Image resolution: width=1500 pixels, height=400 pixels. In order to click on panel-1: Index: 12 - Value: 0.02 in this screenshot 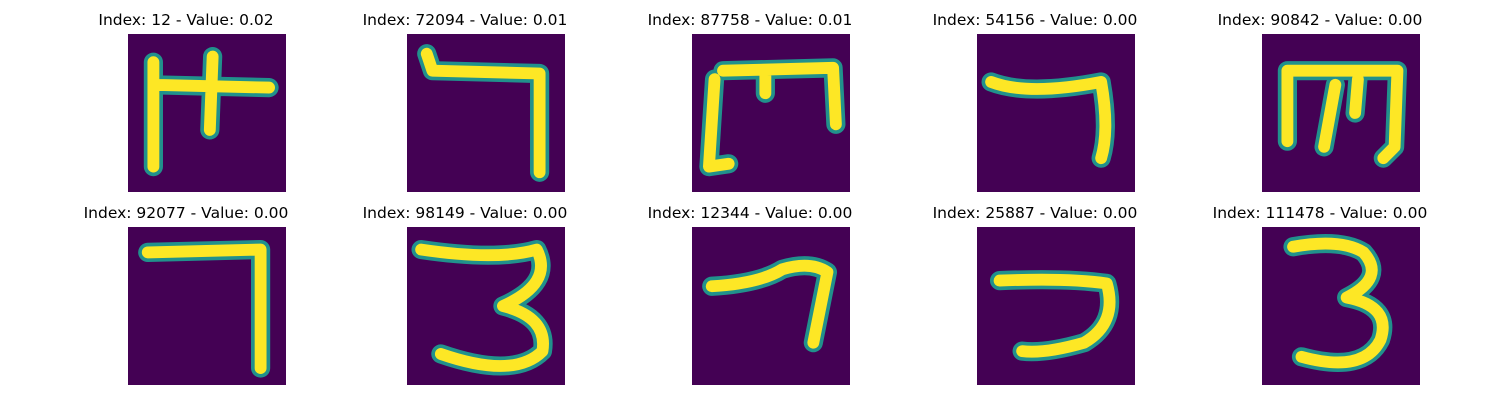, I will do `click(186, 96)`.